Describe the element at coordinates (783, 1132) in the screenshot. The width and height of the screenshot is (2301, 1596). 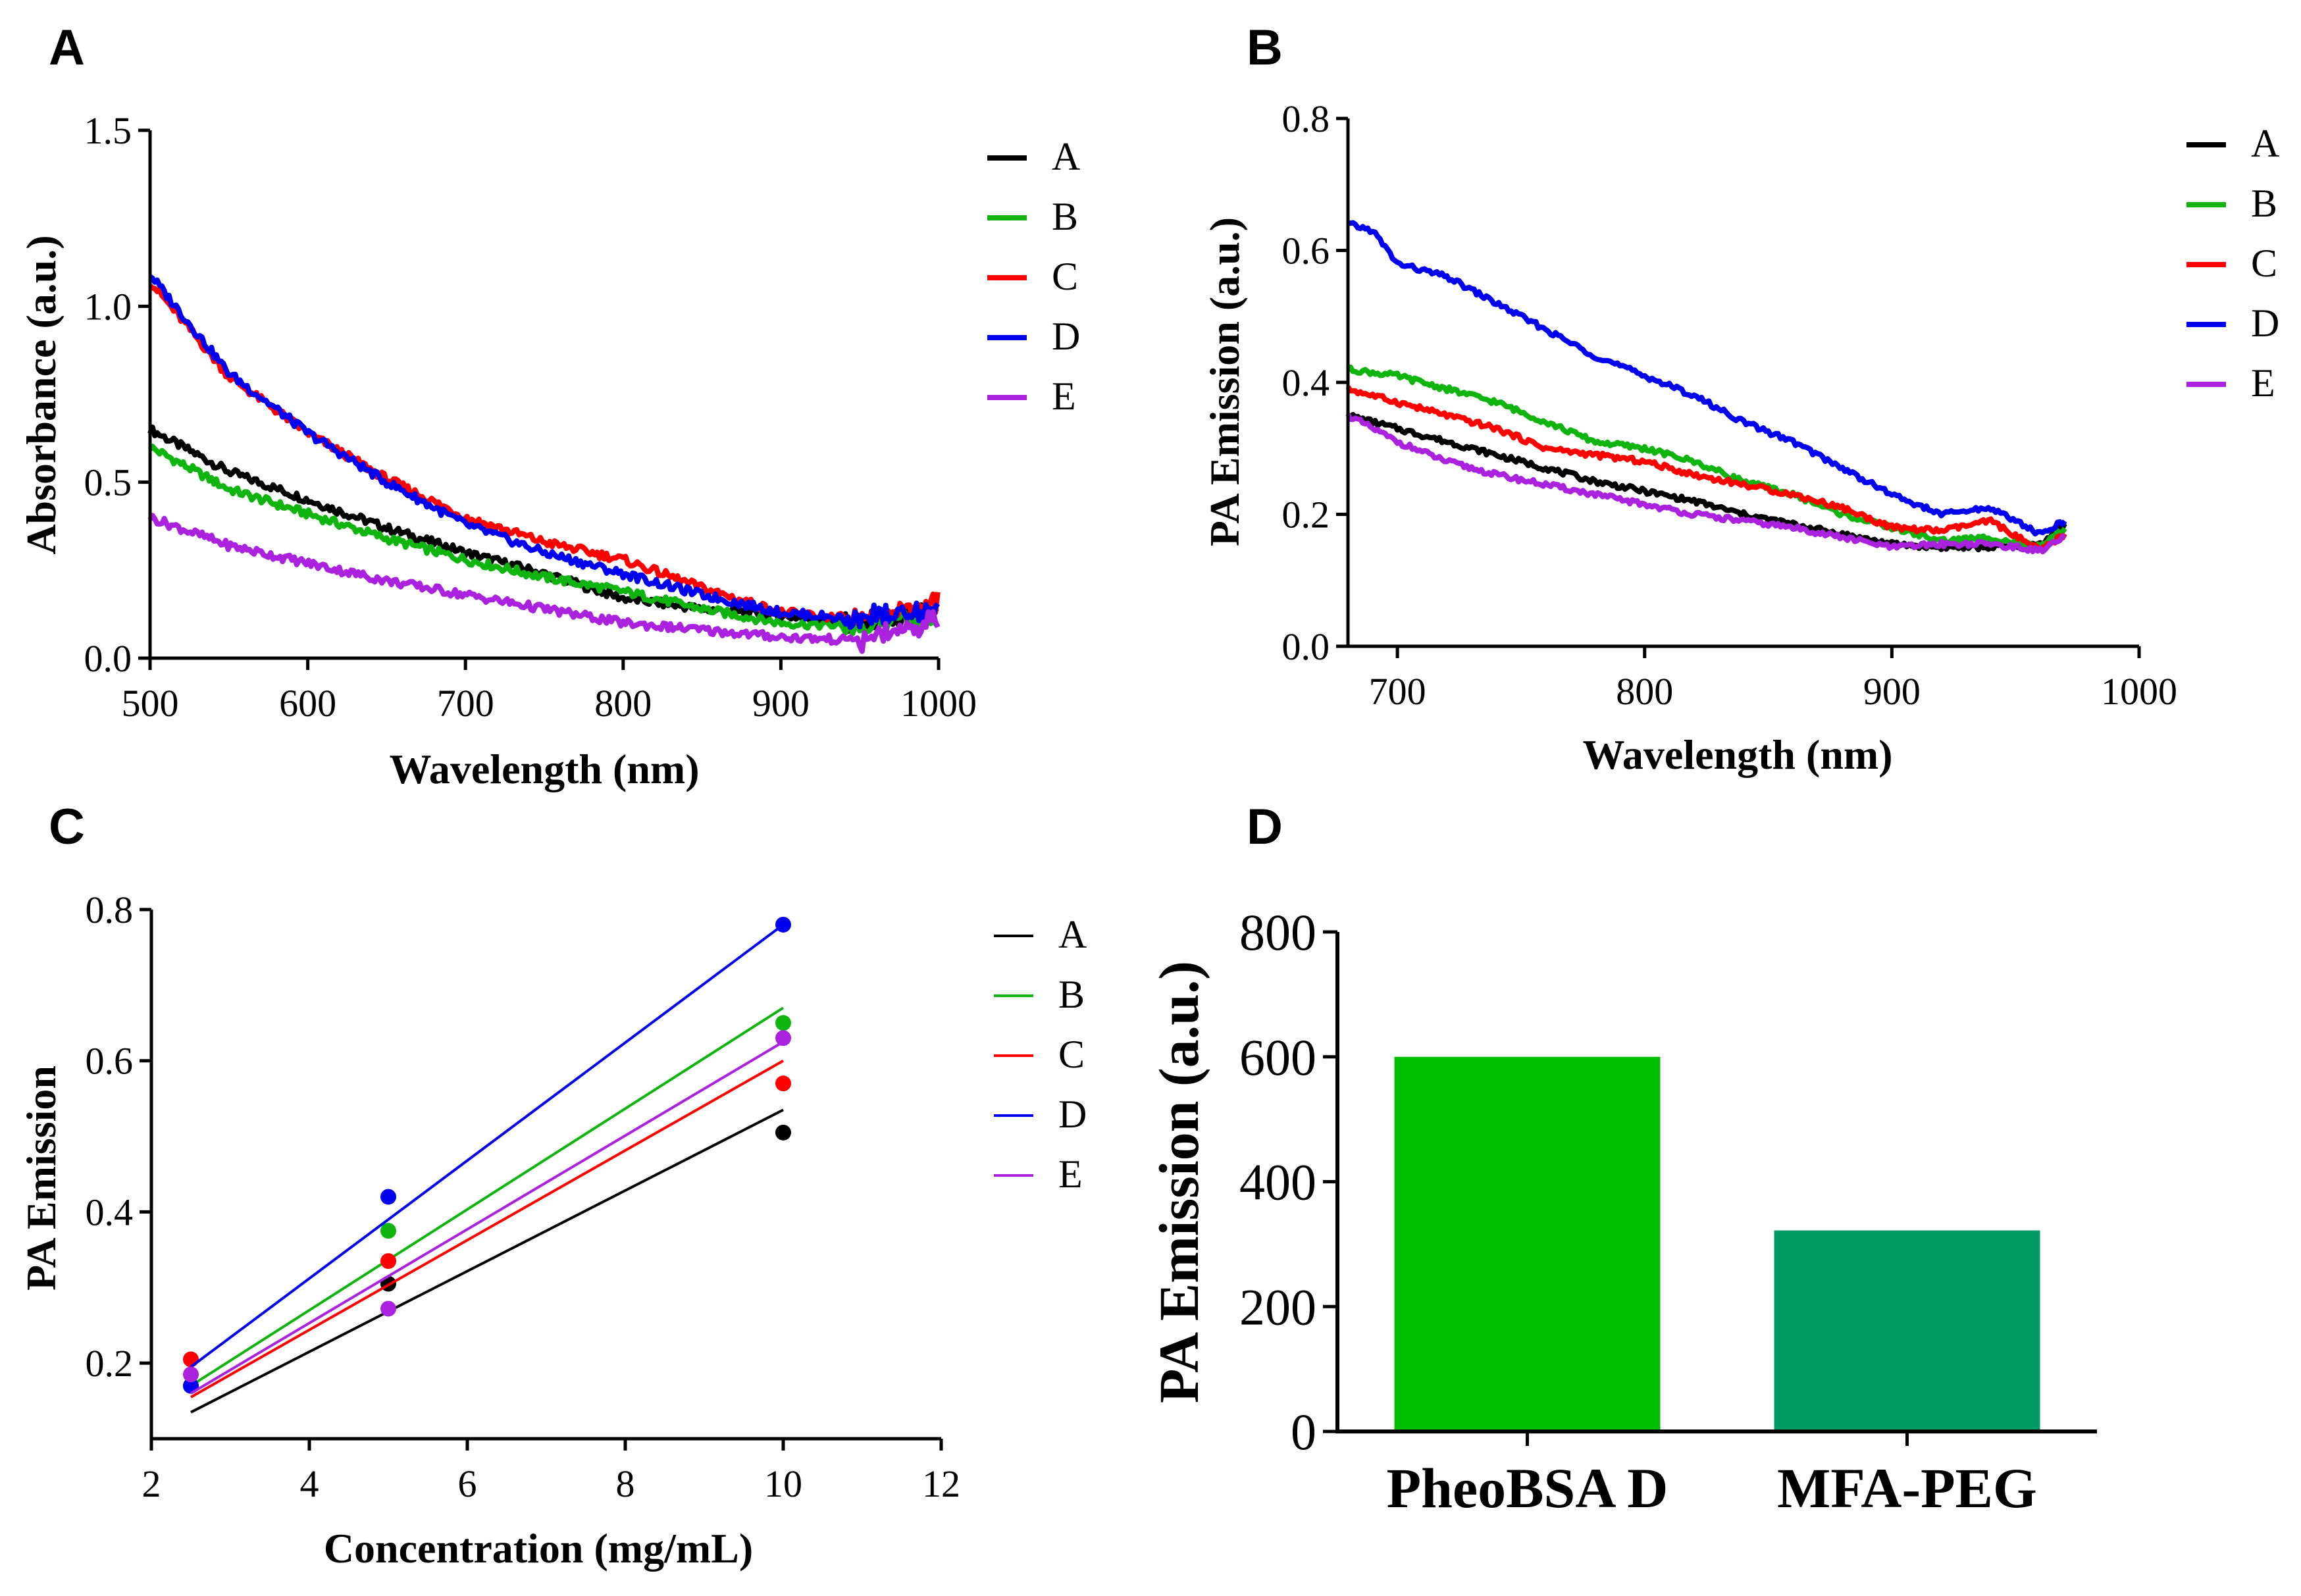
I see `panel-c-series-a-point` at that location.